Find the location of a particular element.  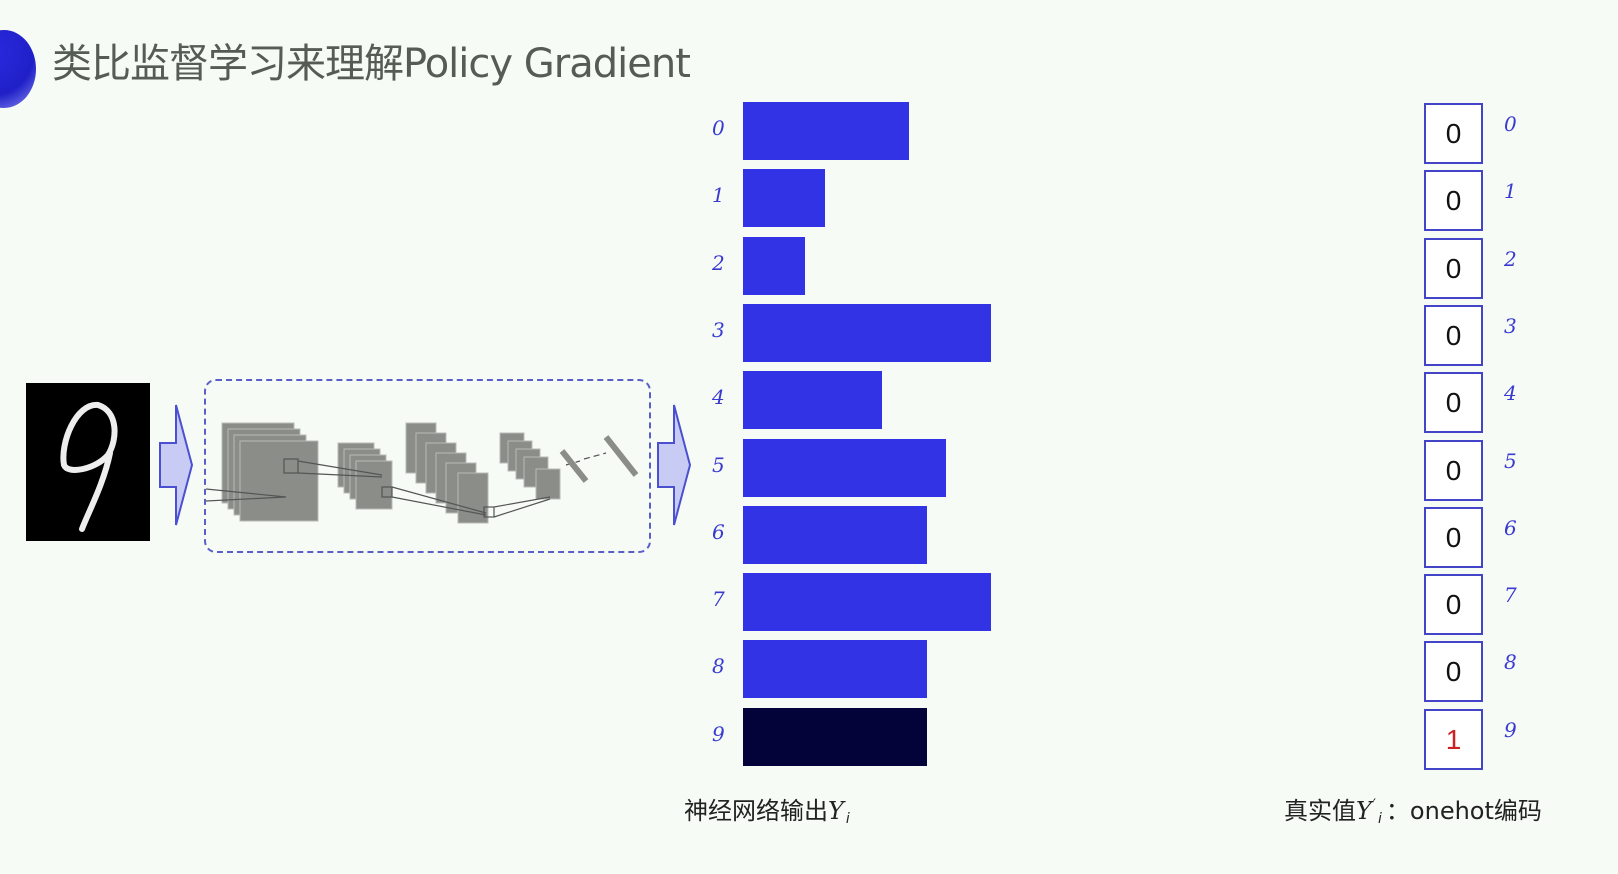

onehot-label: 6 is located at coordinates (1510, 527).